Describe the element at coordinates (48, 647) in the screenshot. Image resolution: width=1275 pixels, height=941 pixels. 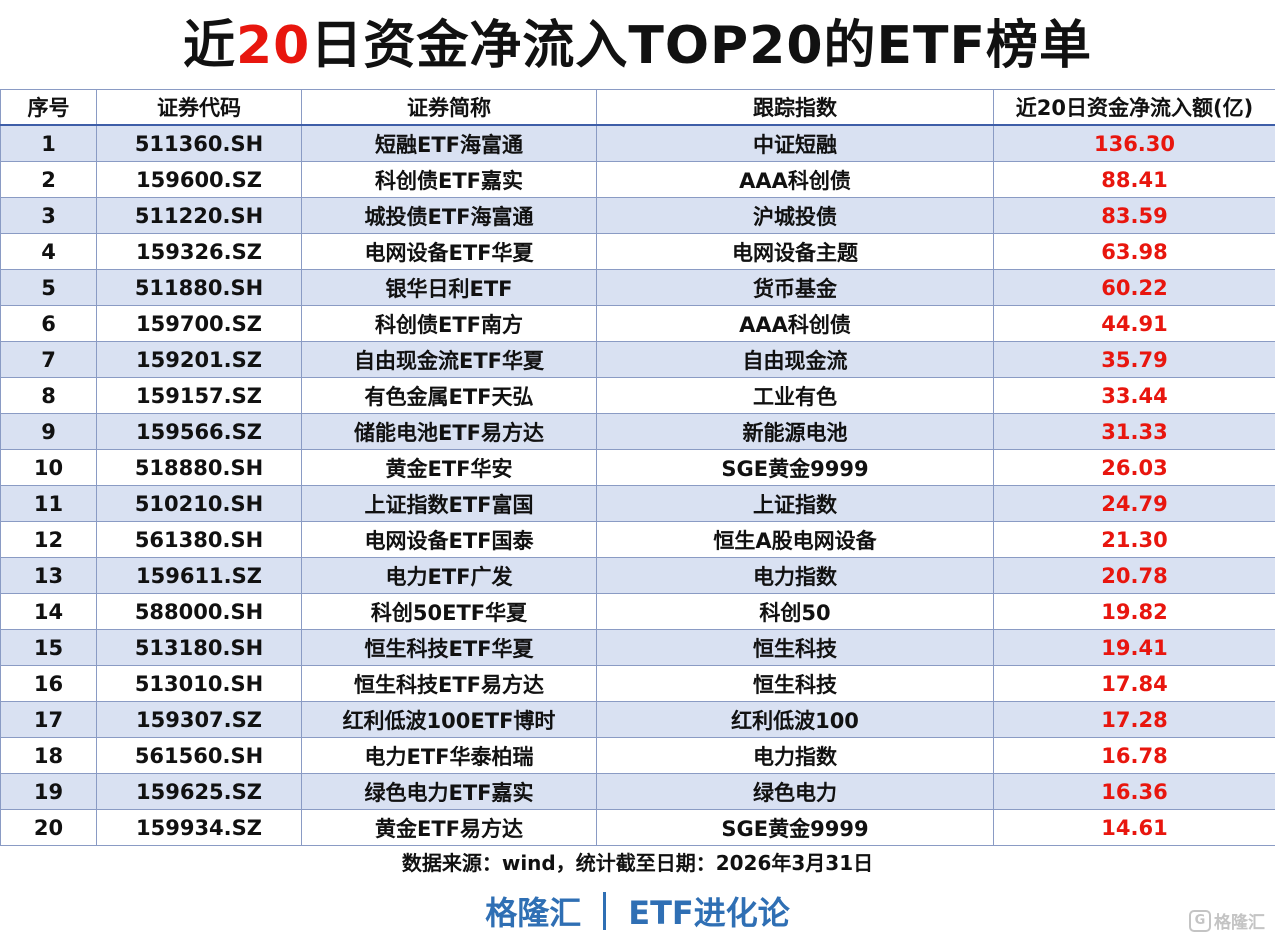
I see `rank-cell: 15` at that location.